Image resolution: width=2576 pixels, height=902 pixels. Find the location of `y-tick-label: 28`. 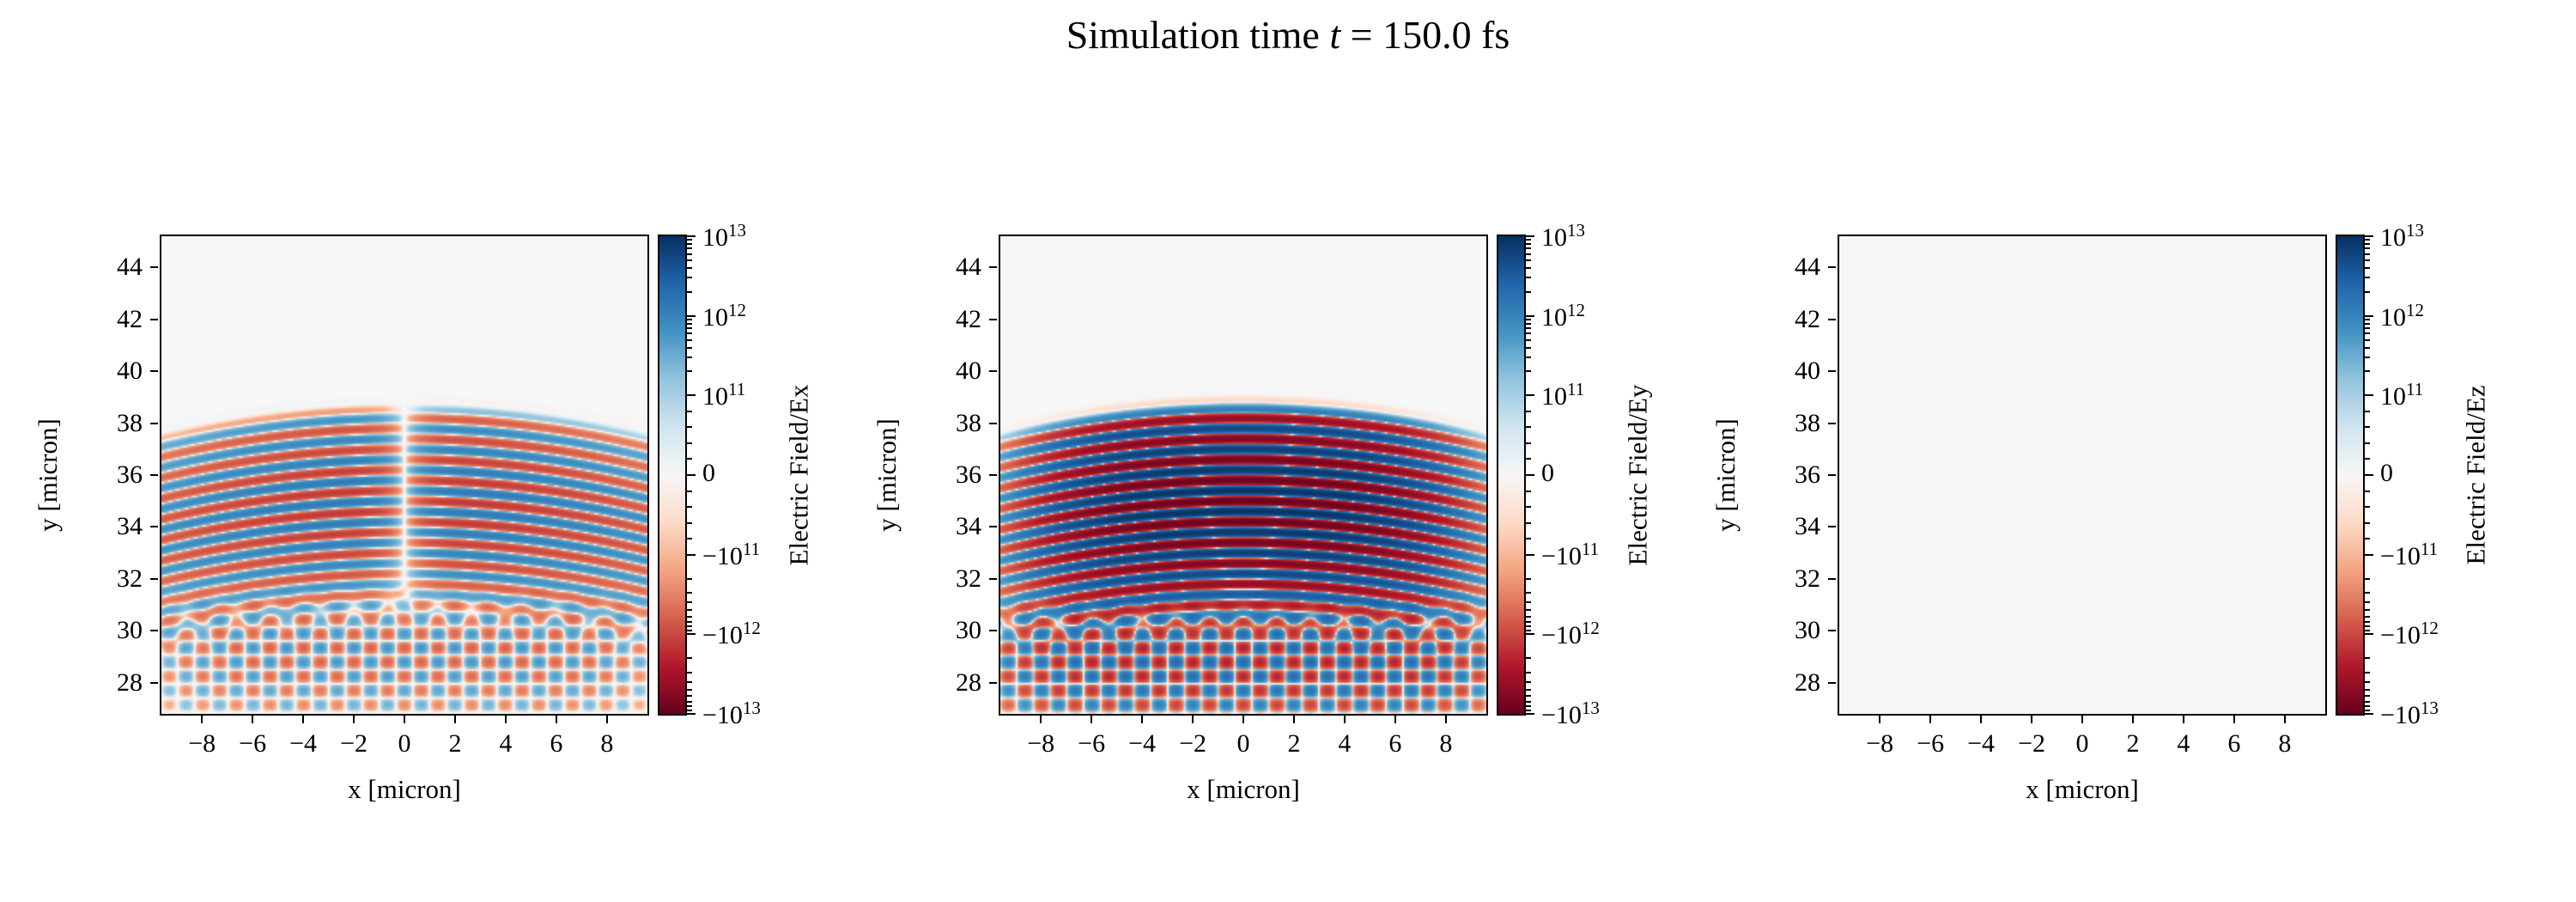

y-tick-label: 28 is located at coordinates (1807, 682).